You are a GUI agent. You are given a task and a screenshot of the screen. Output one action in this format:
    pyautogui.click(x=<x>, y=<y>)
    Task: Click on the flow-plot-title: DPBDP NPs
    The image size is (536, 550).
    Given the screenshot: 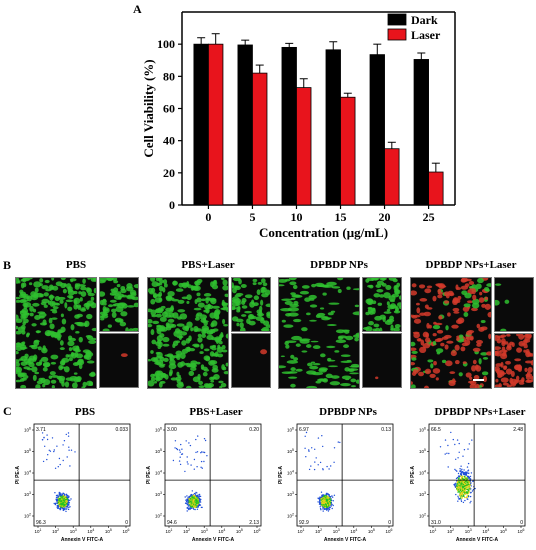 What is the action you would take?
    pyautogui.click(x=348, y=412)
    